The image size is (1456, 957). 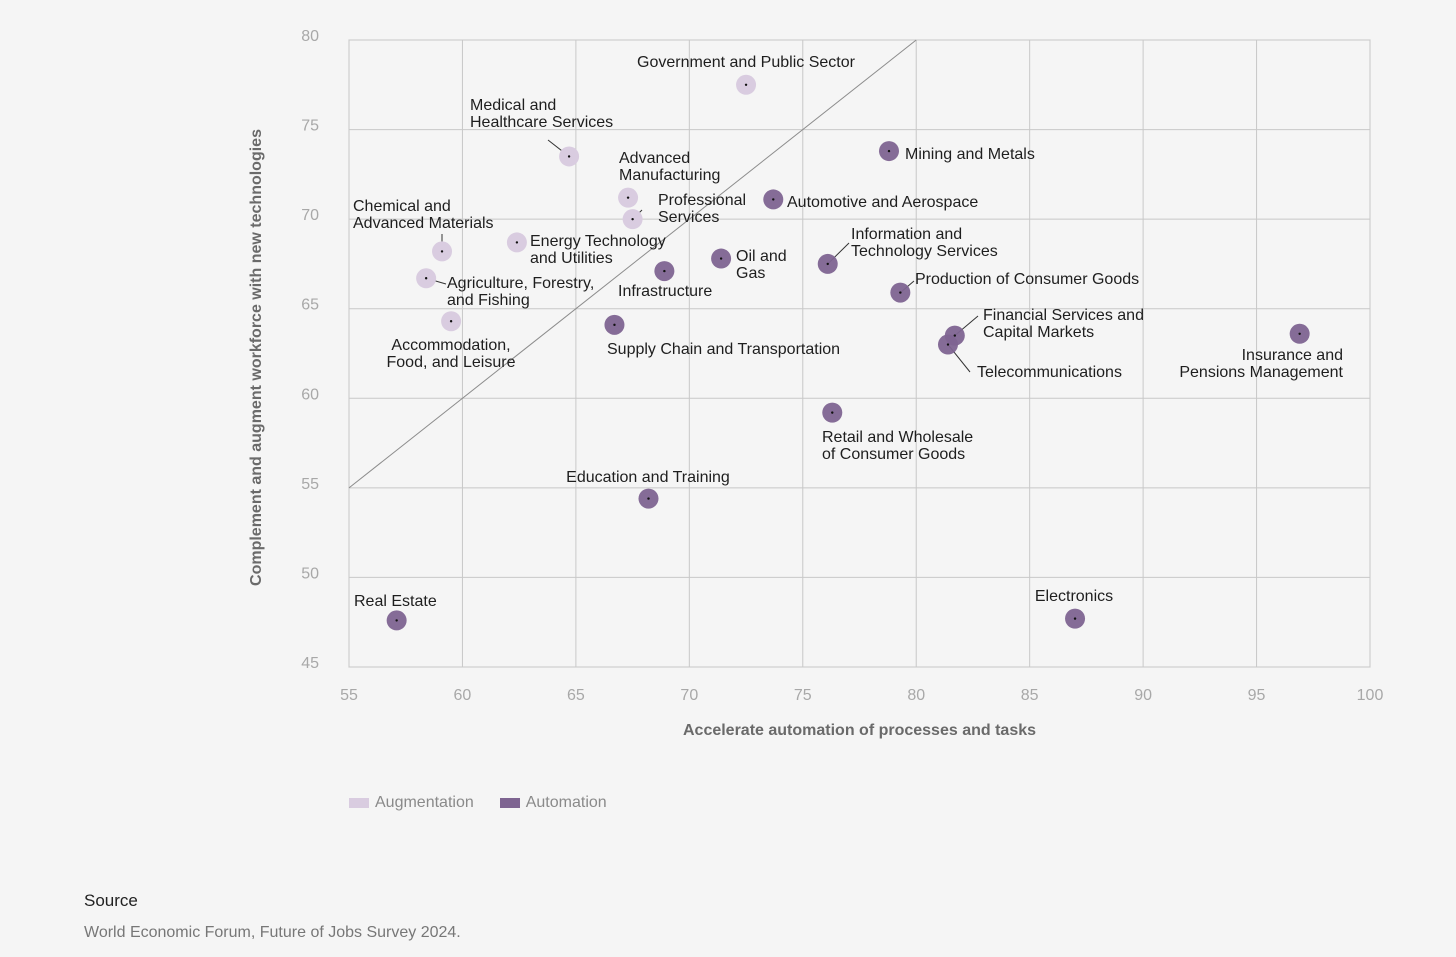 I want to click on point-label-line: Electronics, so click(x=1074, y=596).